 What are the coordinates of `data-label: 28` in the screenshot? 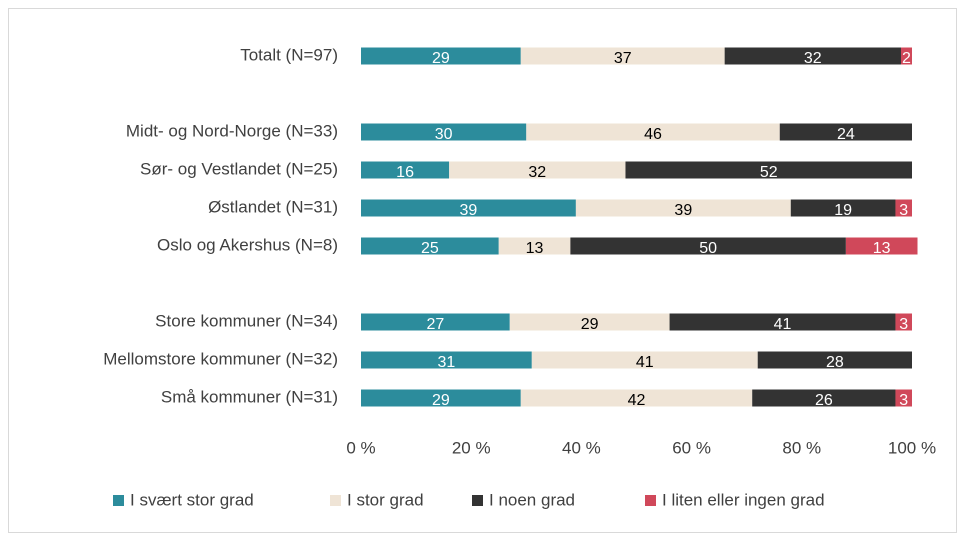 It's located at (835, 362).